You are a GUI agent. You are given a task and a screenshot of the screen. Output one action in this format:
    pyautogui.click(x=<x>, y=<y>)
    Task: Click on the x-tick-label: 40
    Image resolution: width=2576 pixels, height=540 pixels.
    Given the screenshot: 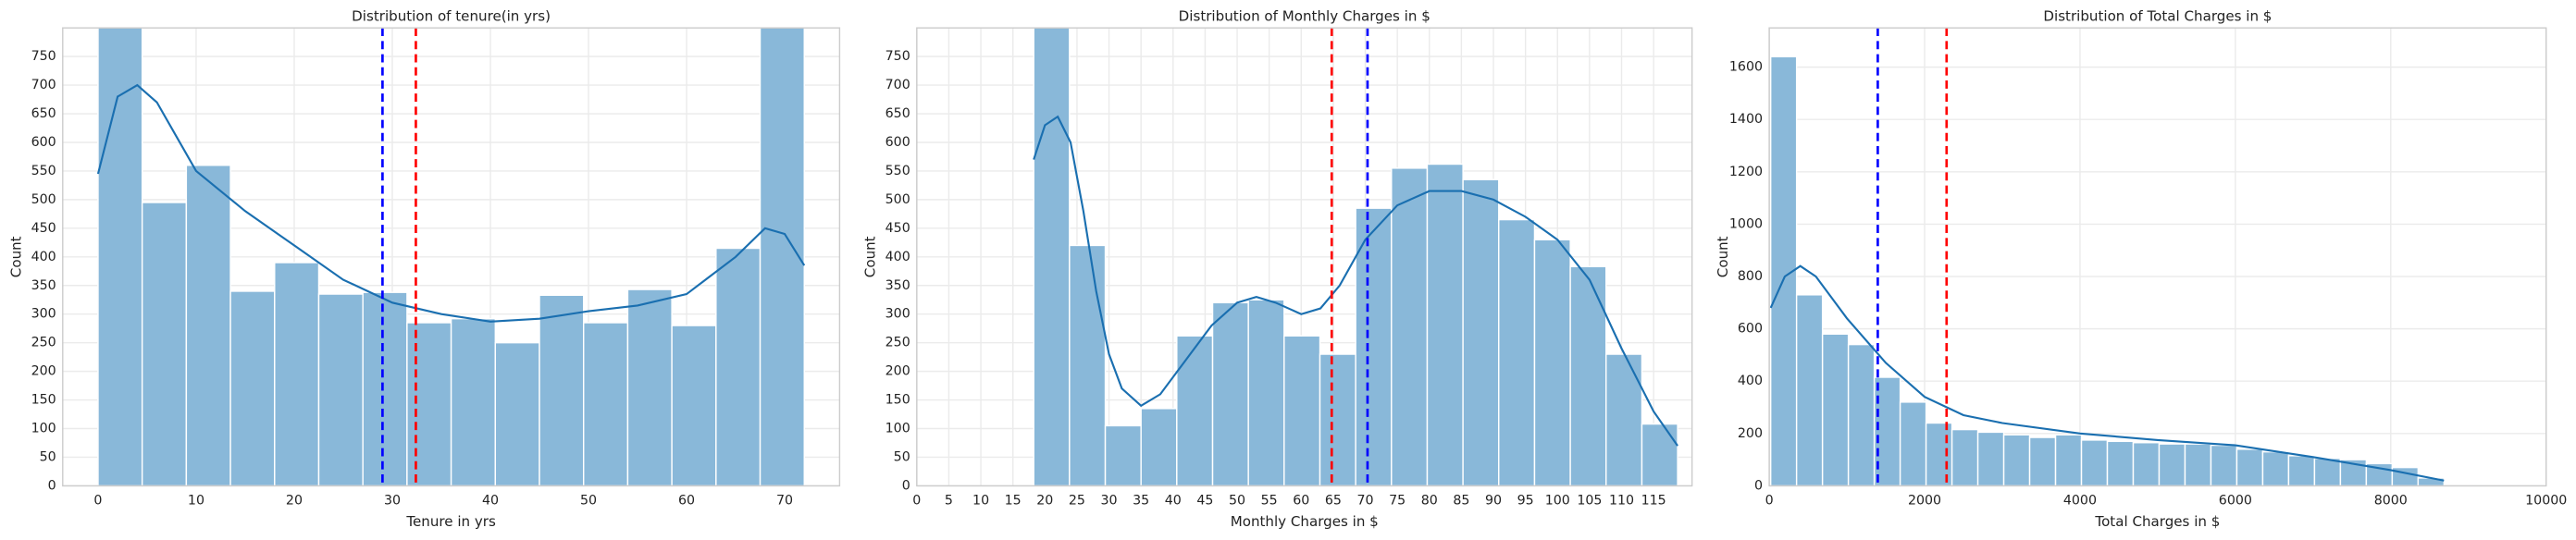 What is the action you would take?
    pyautogui.click(x=490, y=500)
    